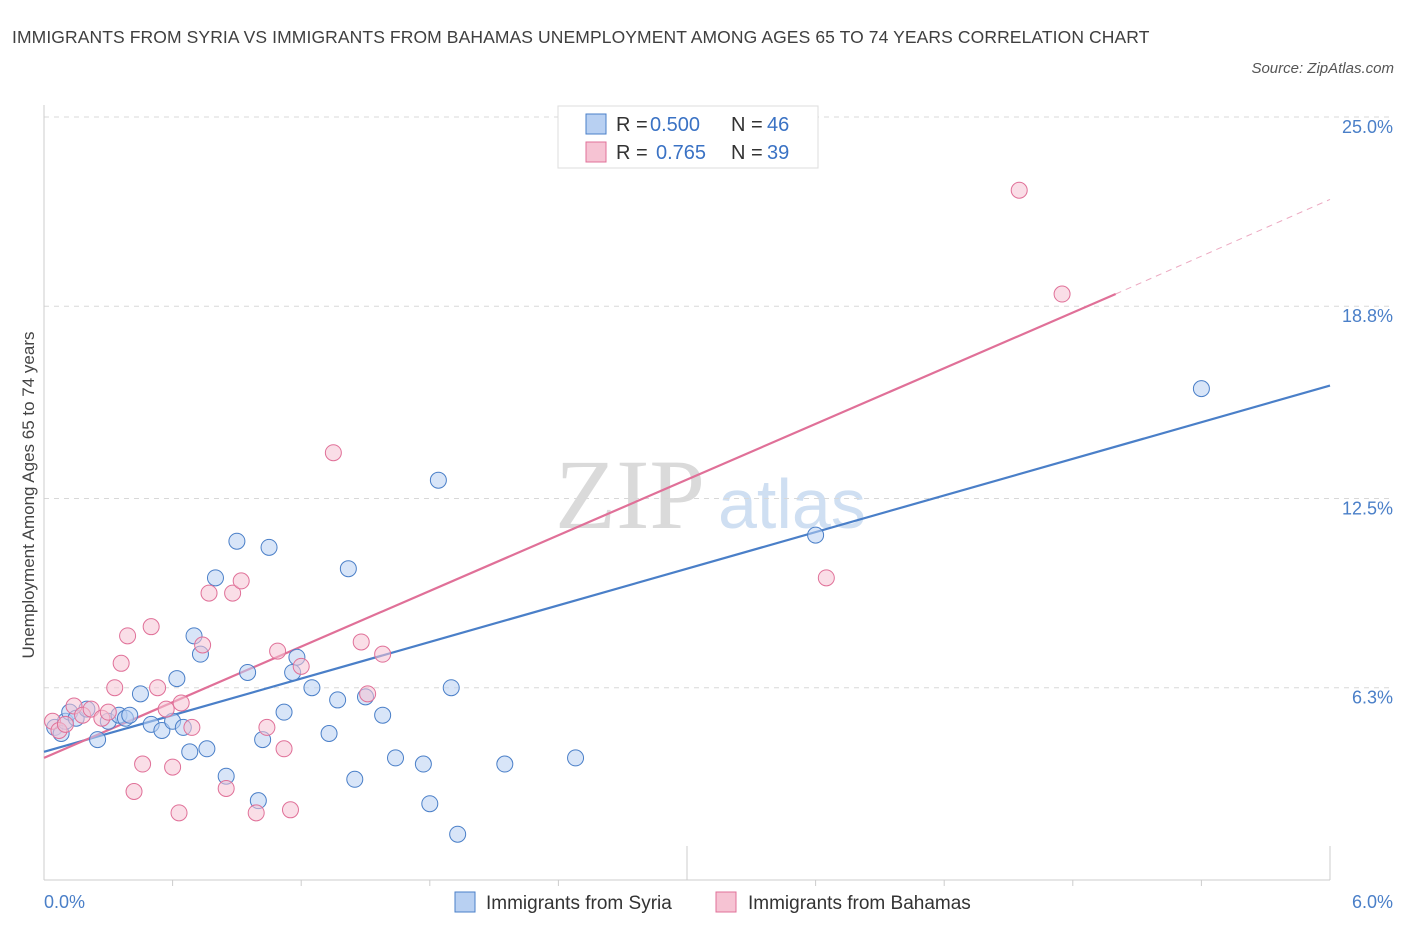 This screenshot has height=930, width=1406. I want to click on legend-syria-r-label: R =, so click(632, 125).